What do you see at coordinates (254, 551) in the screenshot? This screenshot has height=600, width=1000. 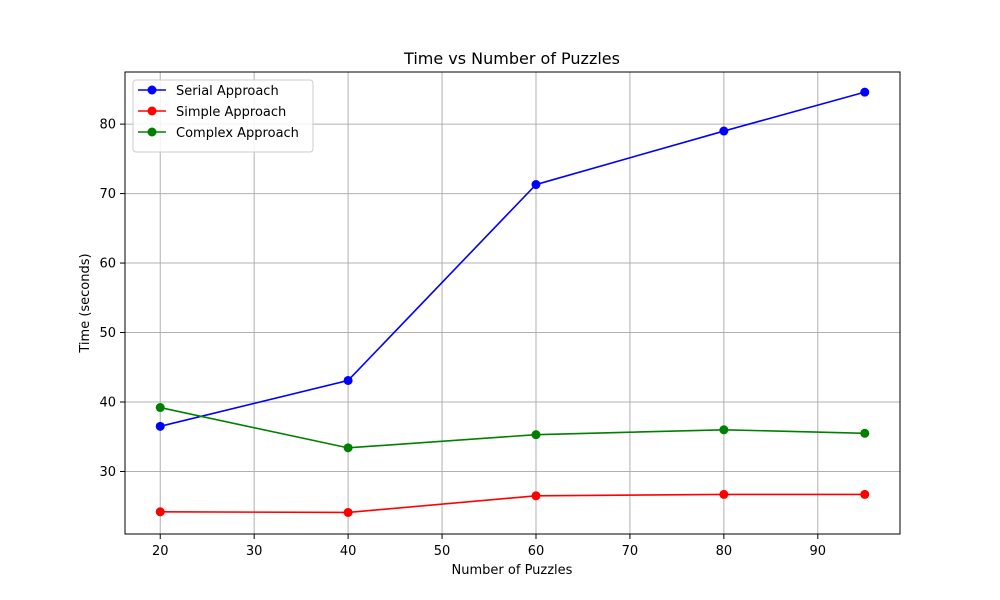 I see `x-tick-label: 30` at bounding box center [254, 551].